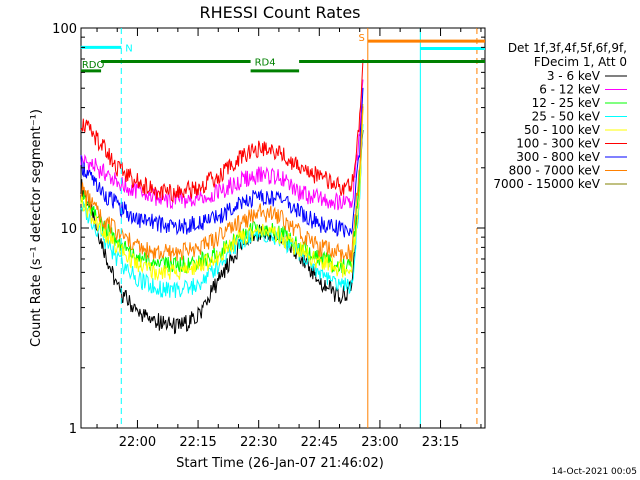 The width and height of the screenshot is (640, 480). I want to click on legend-label: 50 - 100 keV, so click(562, 130).